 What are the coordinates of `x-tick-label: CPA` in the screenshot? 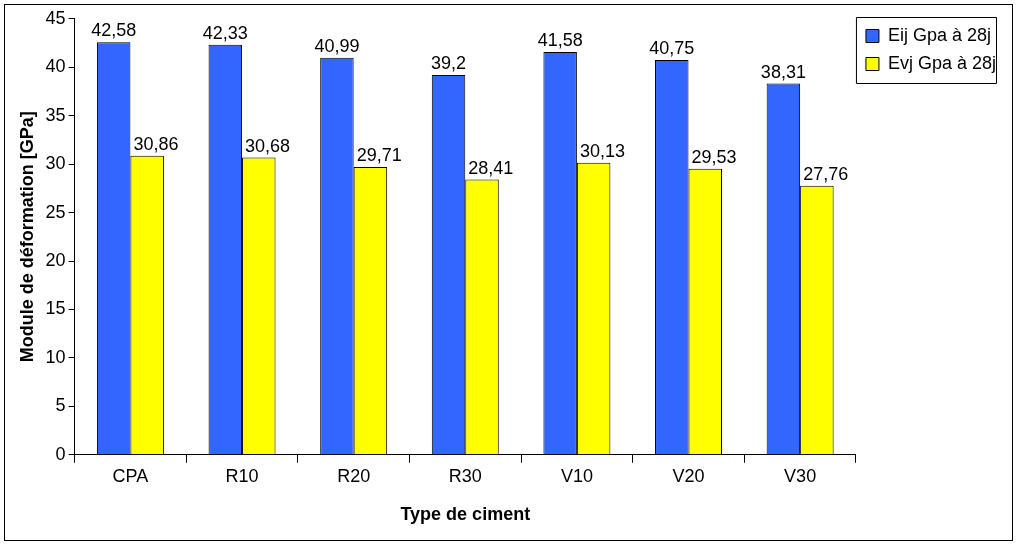 It's located at (130, 475).